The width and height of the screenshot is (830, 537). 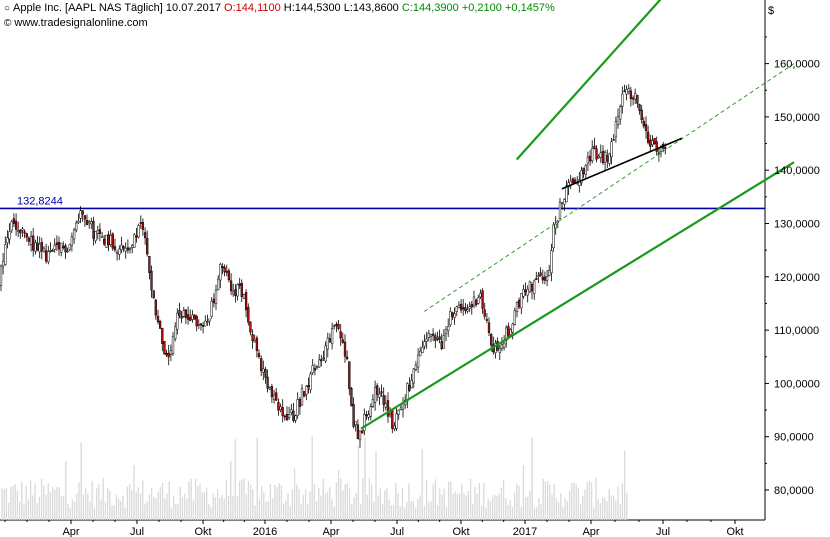 What do you see at coordinates (7, 8) in the screenshot?
I see `pin-icon: ○` at bounding box center [7, 8].